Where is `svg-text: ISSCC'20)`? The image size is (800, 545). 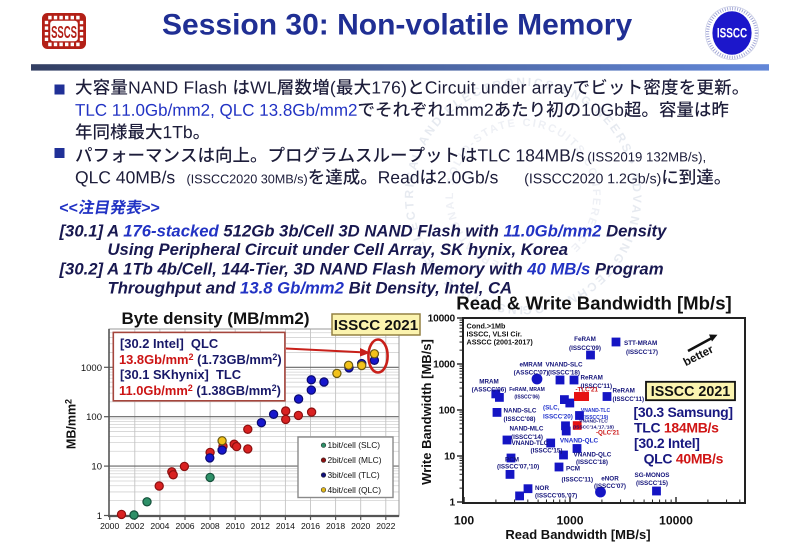 svg-text: ISSCC'20) is located at coordinates (558, 417).